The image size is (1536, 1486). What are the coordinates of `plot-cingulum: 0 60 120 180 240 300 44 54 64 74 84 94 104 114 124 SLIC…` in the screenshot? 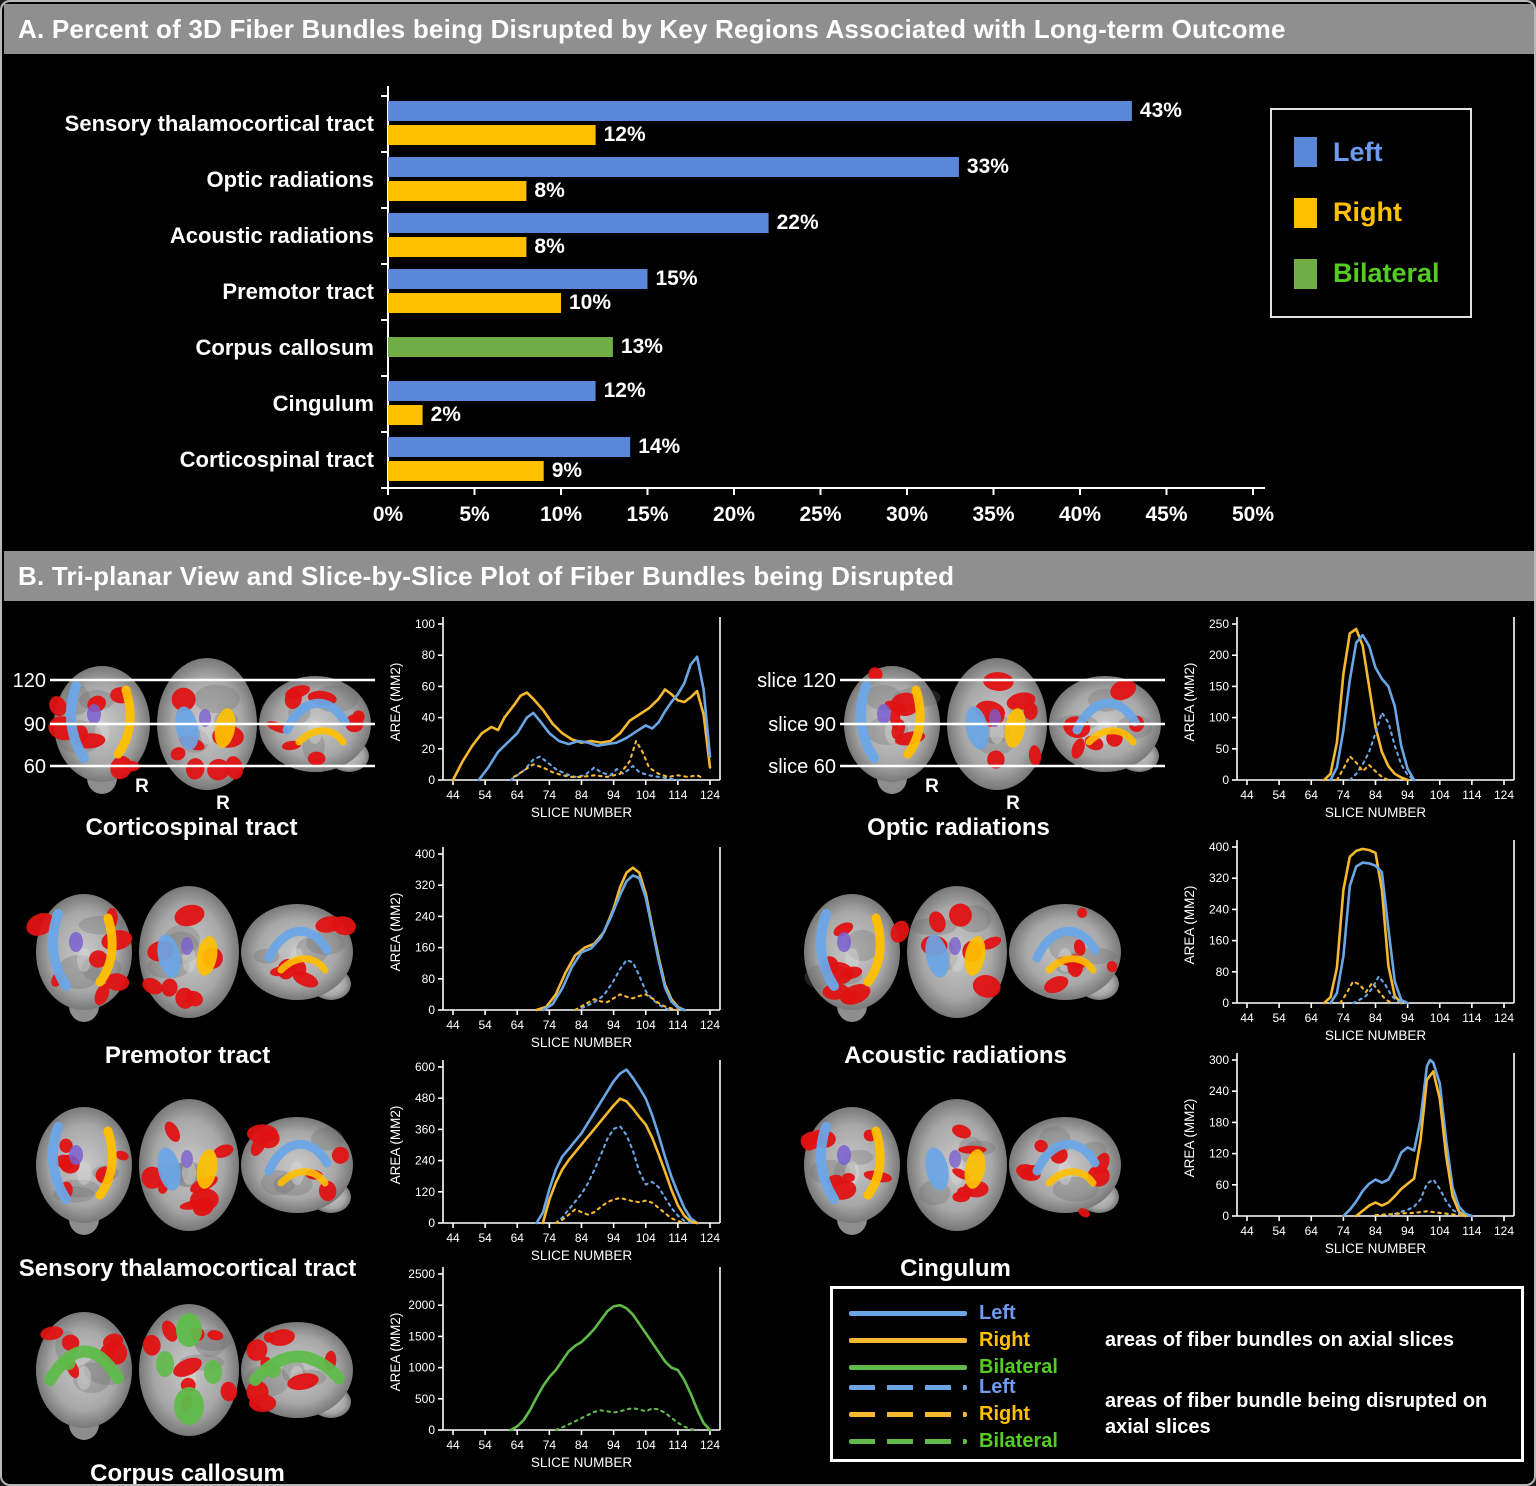 It's located at (1352, 1157).